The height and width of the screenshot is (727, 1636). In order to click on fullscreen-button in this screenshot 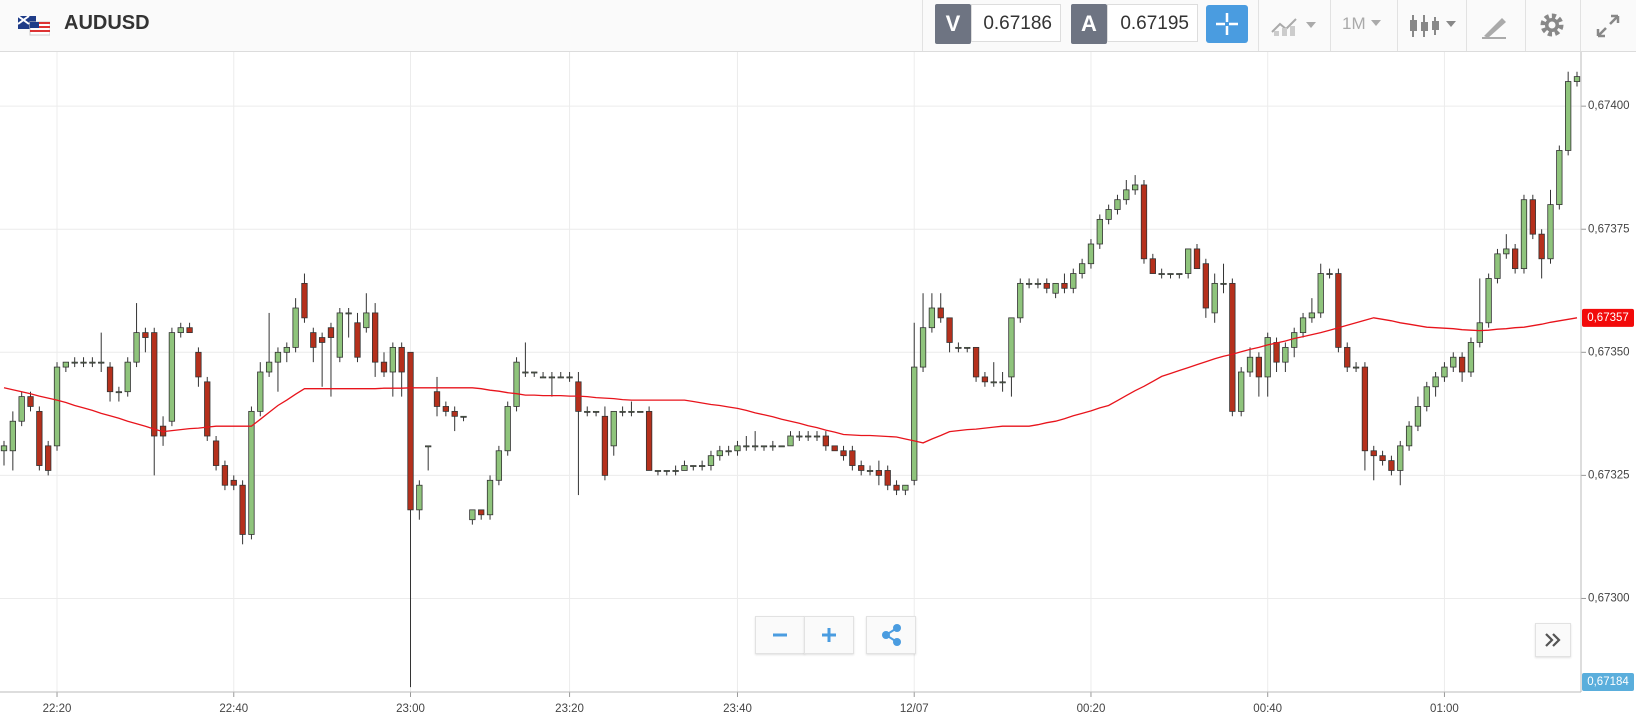, I will do `click(1608, 26)`.